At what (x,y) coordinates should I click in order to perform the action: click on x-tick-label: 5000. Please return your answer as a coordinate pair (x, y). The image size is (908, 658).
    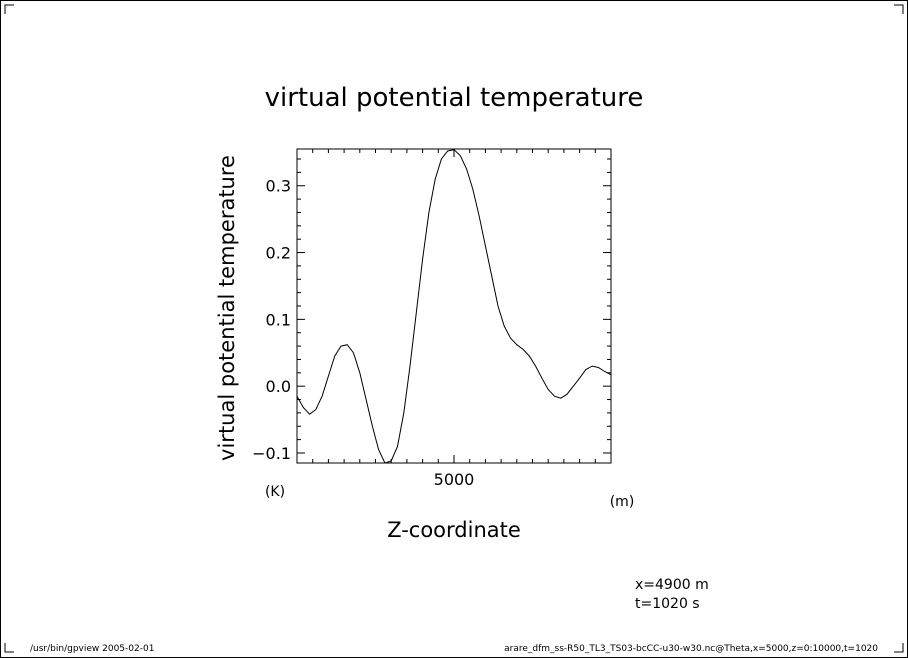
    Looking at the image, I should click on (454, 479).